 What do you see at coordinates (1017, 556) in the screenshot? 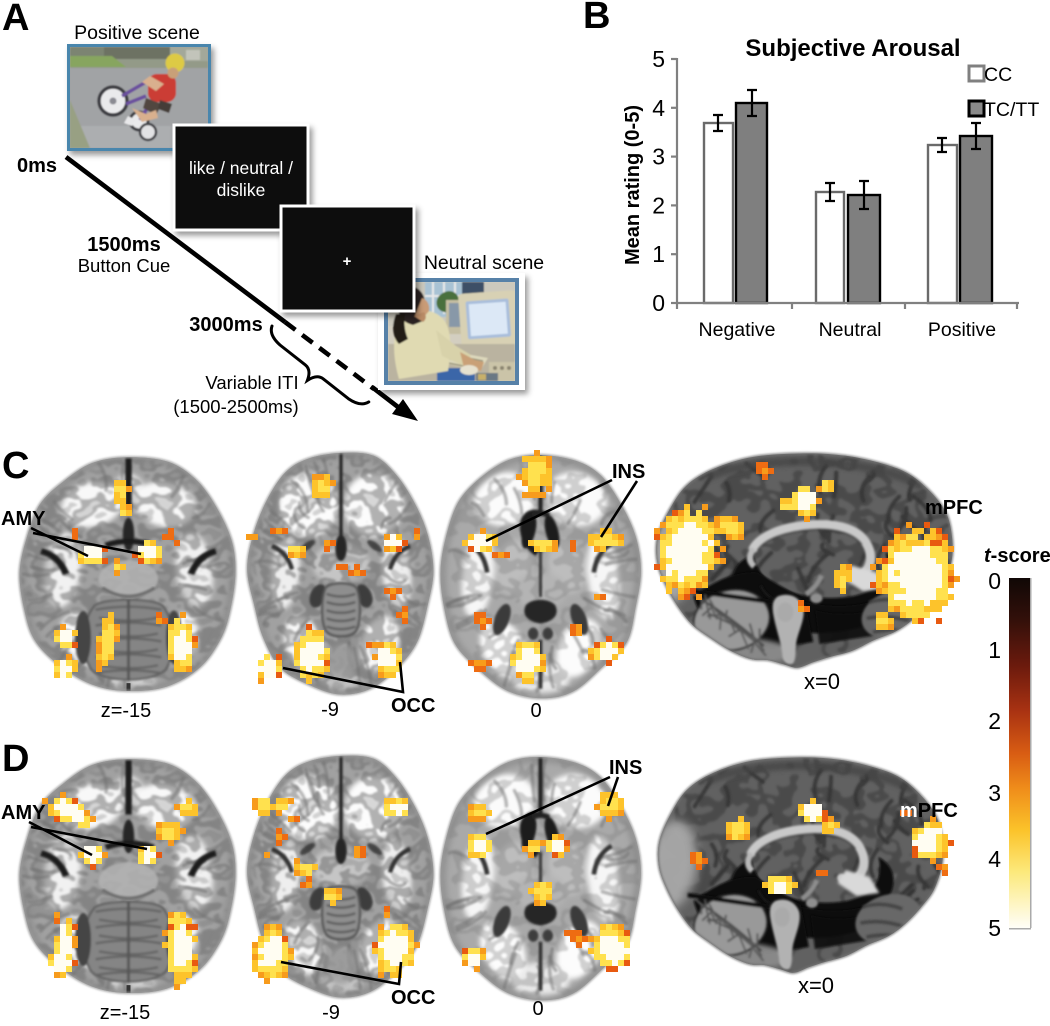
I see `svg-text: t-score` at bounding box center [1017, 556].